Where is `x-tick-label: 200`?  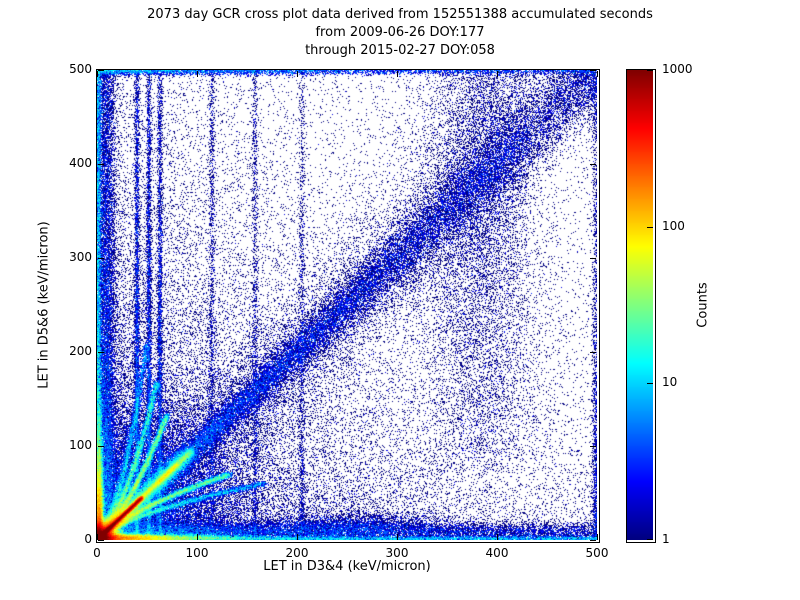
x-tick-label: 200 is located at coordinates (297, 553).